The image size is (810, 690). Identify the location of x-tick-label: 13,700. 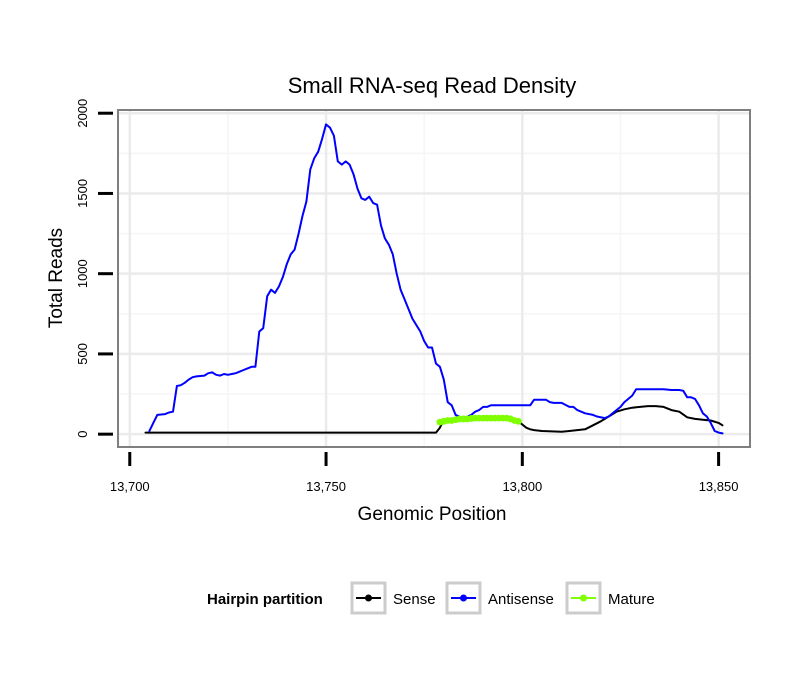
(130, 486).